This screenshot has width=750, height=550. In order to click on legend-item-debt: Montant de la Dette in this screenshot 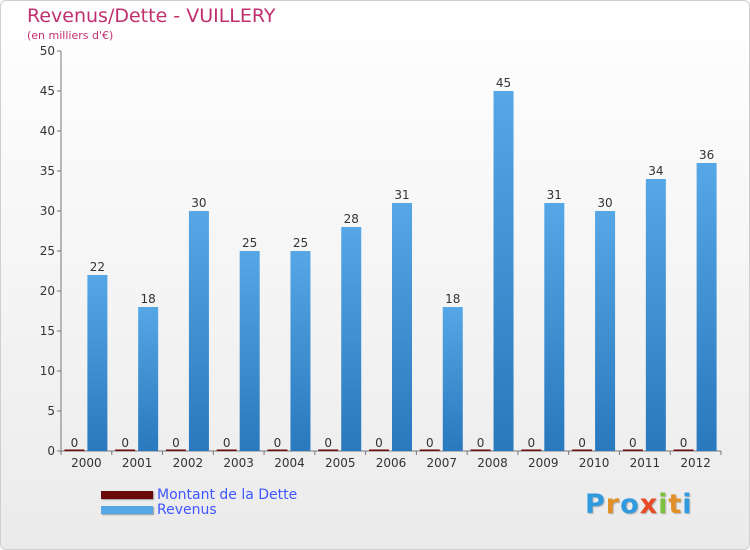, I will do `click(199, 495)`.